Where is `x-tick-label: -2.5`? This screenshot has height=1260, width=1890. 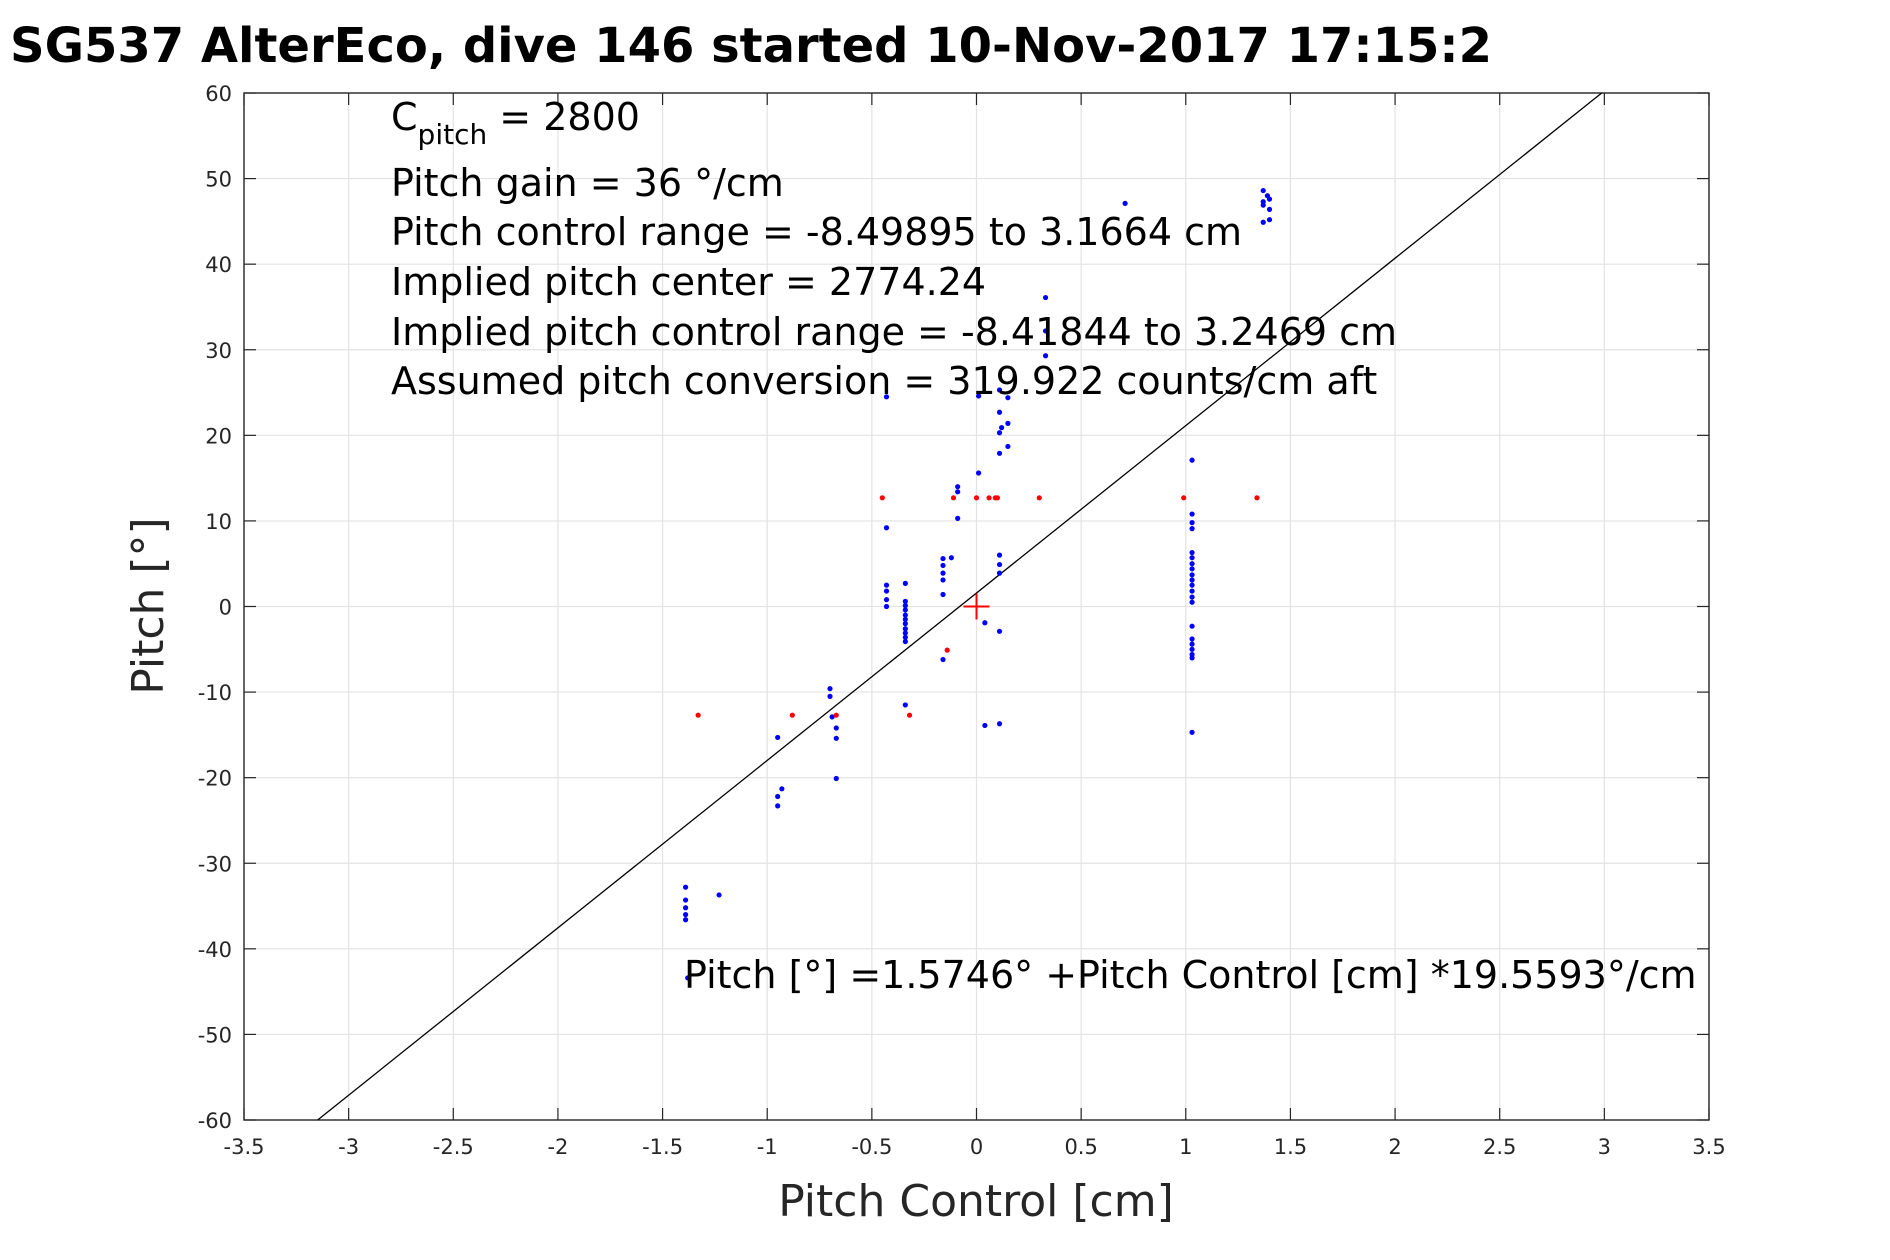
x-tick-label: -2.5 is located at coordinates (453, 1147).